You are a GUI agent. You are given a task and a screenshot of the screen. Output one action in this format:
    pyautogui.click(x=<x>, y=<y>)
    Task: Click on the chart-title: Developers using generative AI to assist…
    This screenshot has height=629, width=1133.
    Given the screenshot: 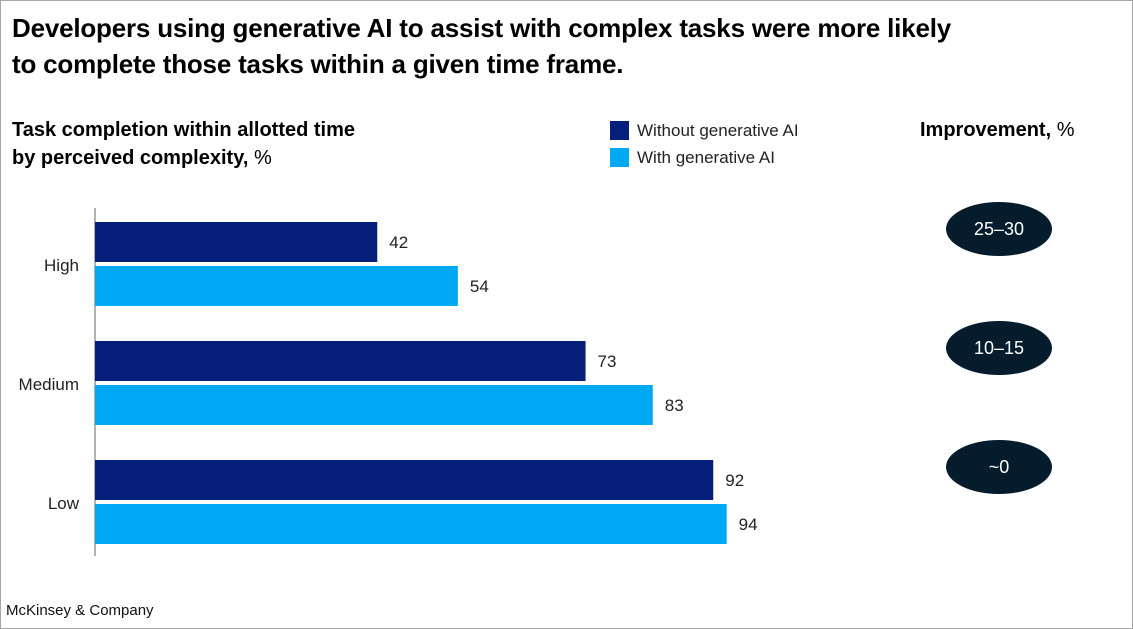 What is the action you would take?
    pyautogui.click(x=481, y=46)
    